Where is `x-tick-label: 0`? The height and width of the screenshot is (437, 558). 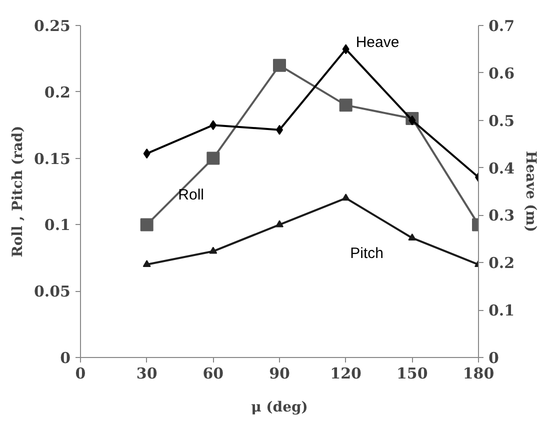
x-tick-label: 0 is located at coordinates (80, 373).